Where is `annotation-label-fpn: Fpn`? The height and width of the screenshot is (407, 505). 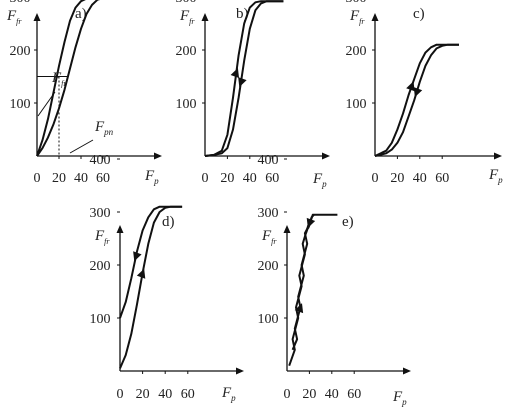
annotation-label-fpn: Fpn is located at coordinates (104, 128).